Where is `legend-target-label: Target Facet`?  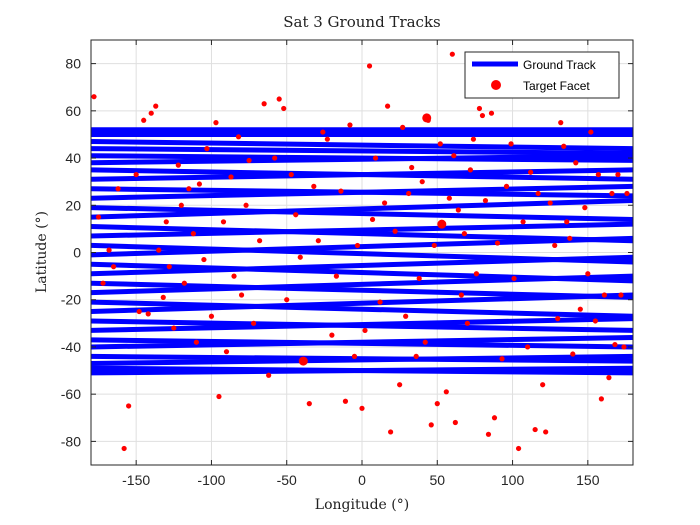 legend-target-label: Target Facet is located at coordinates (556, 86).